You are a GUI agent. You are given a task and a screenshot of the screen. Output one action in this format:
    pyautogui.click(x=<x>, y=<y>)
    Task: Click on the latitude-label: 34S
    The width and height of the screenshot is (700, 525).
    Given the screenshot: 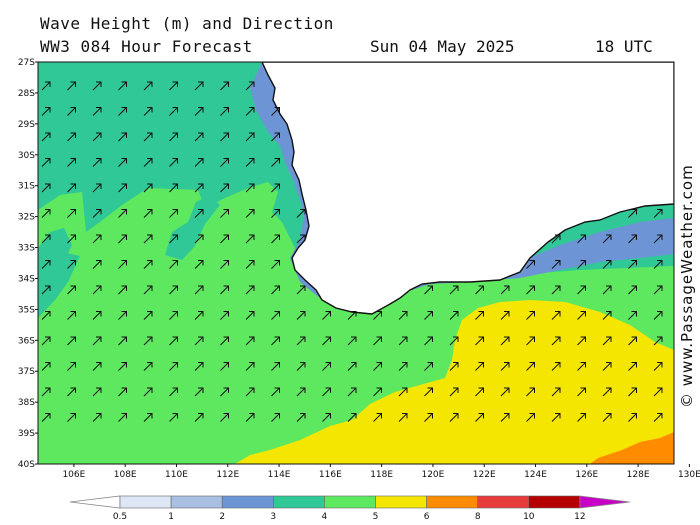 What is the action you would take?
    pyautogui.click(x=26, y=279)
    